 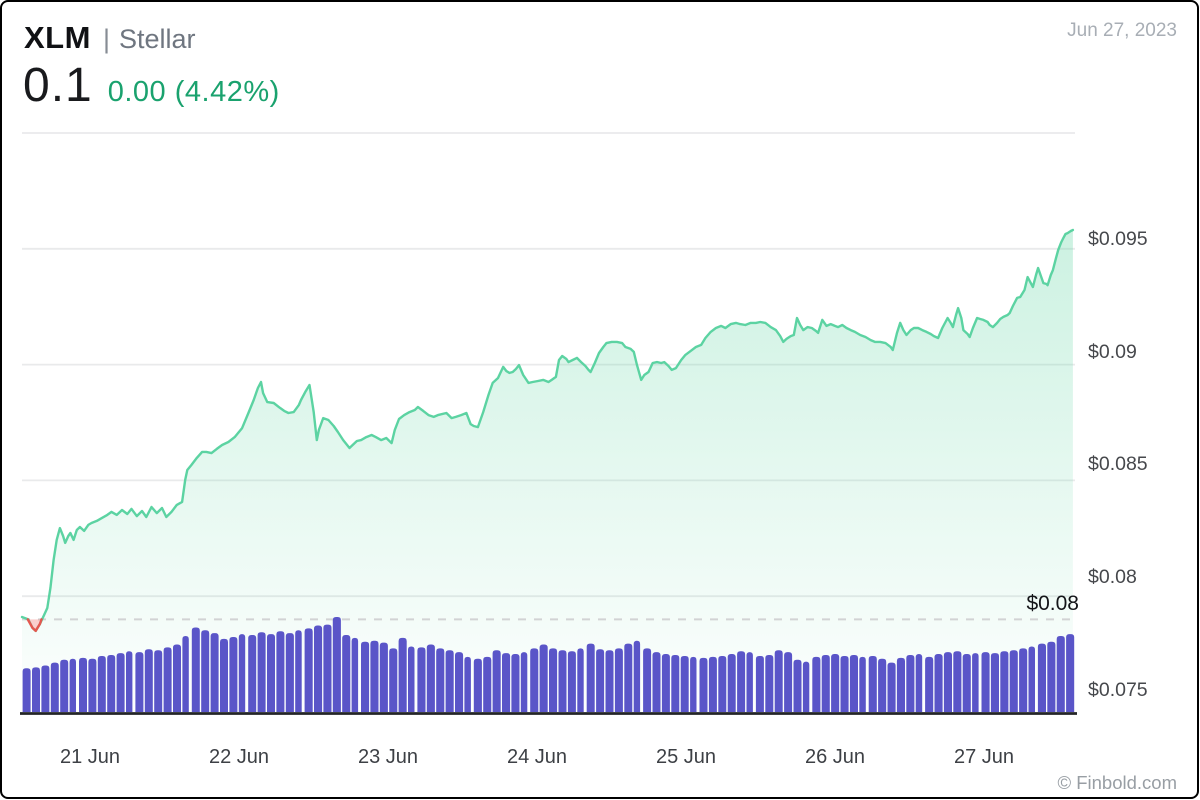 What do you see at coordinates (1117, 782) in the screenshot?
I see `source-credit: © Finbold.com` at bounding box center [1117, 782].